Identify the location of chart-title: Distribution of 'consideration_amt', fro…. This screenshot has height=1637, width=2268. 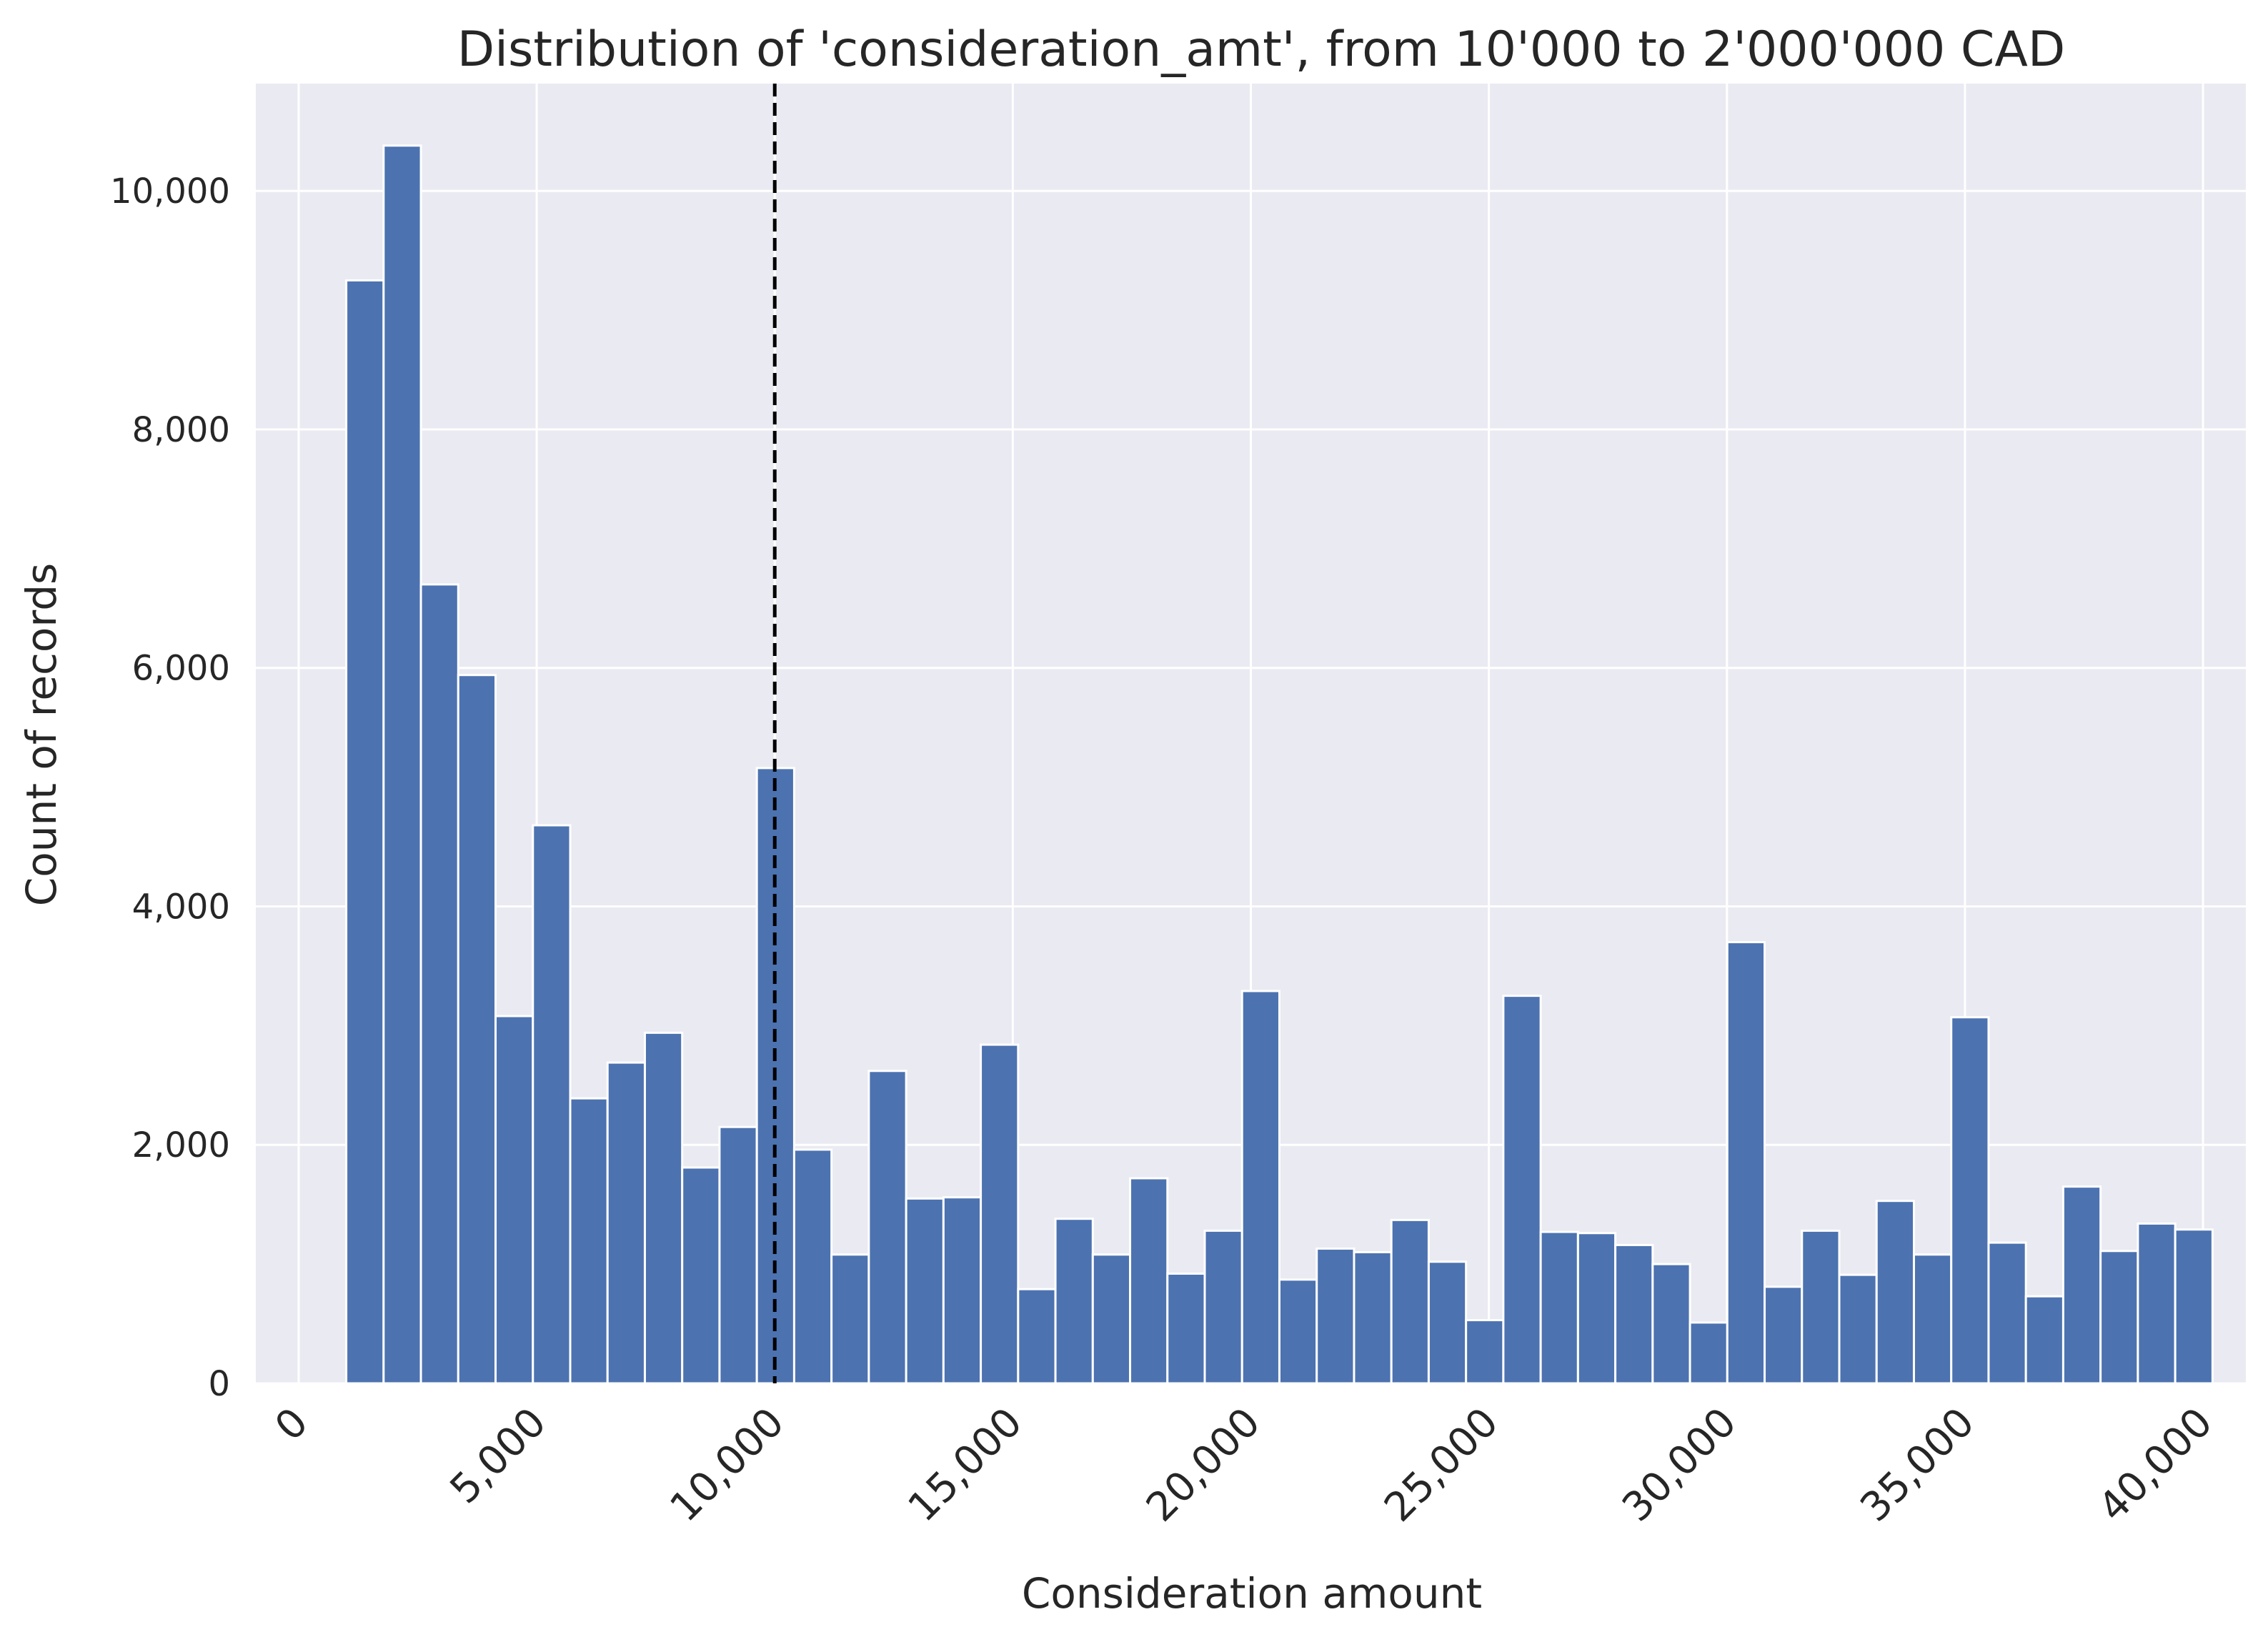
(1262, 49).